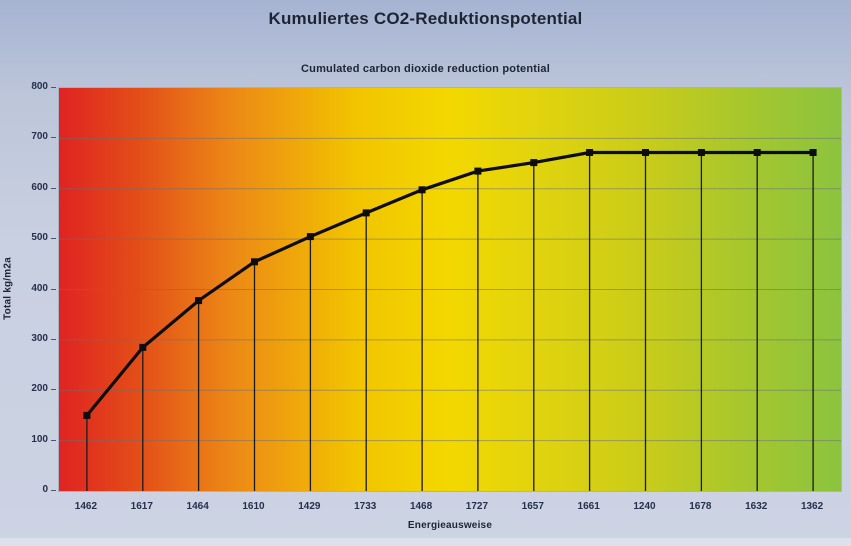 The image size is (851, 546). Describe the element at coordinates (39, 439) in the screenshot. I see `y-axis-tick-label: 100` at that location.